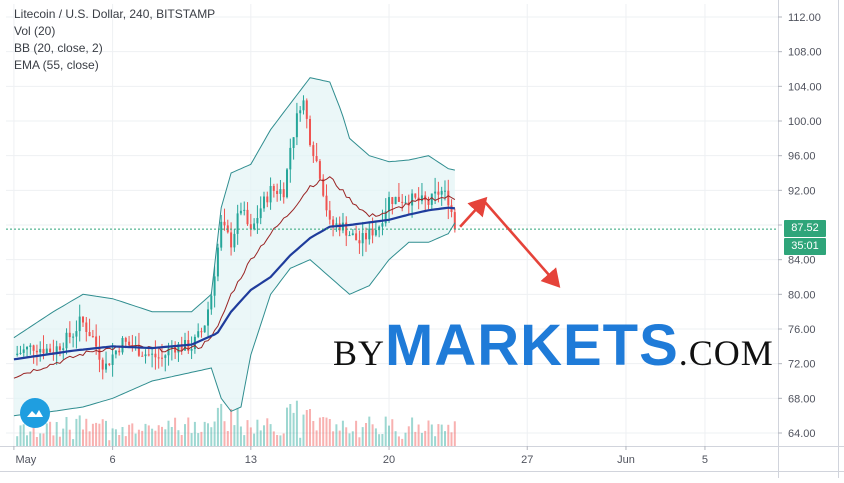 Image resolution: width=844 pixels, height=483 pixels. I want to click on price-tick-label: 80.00, so click(802, 295).